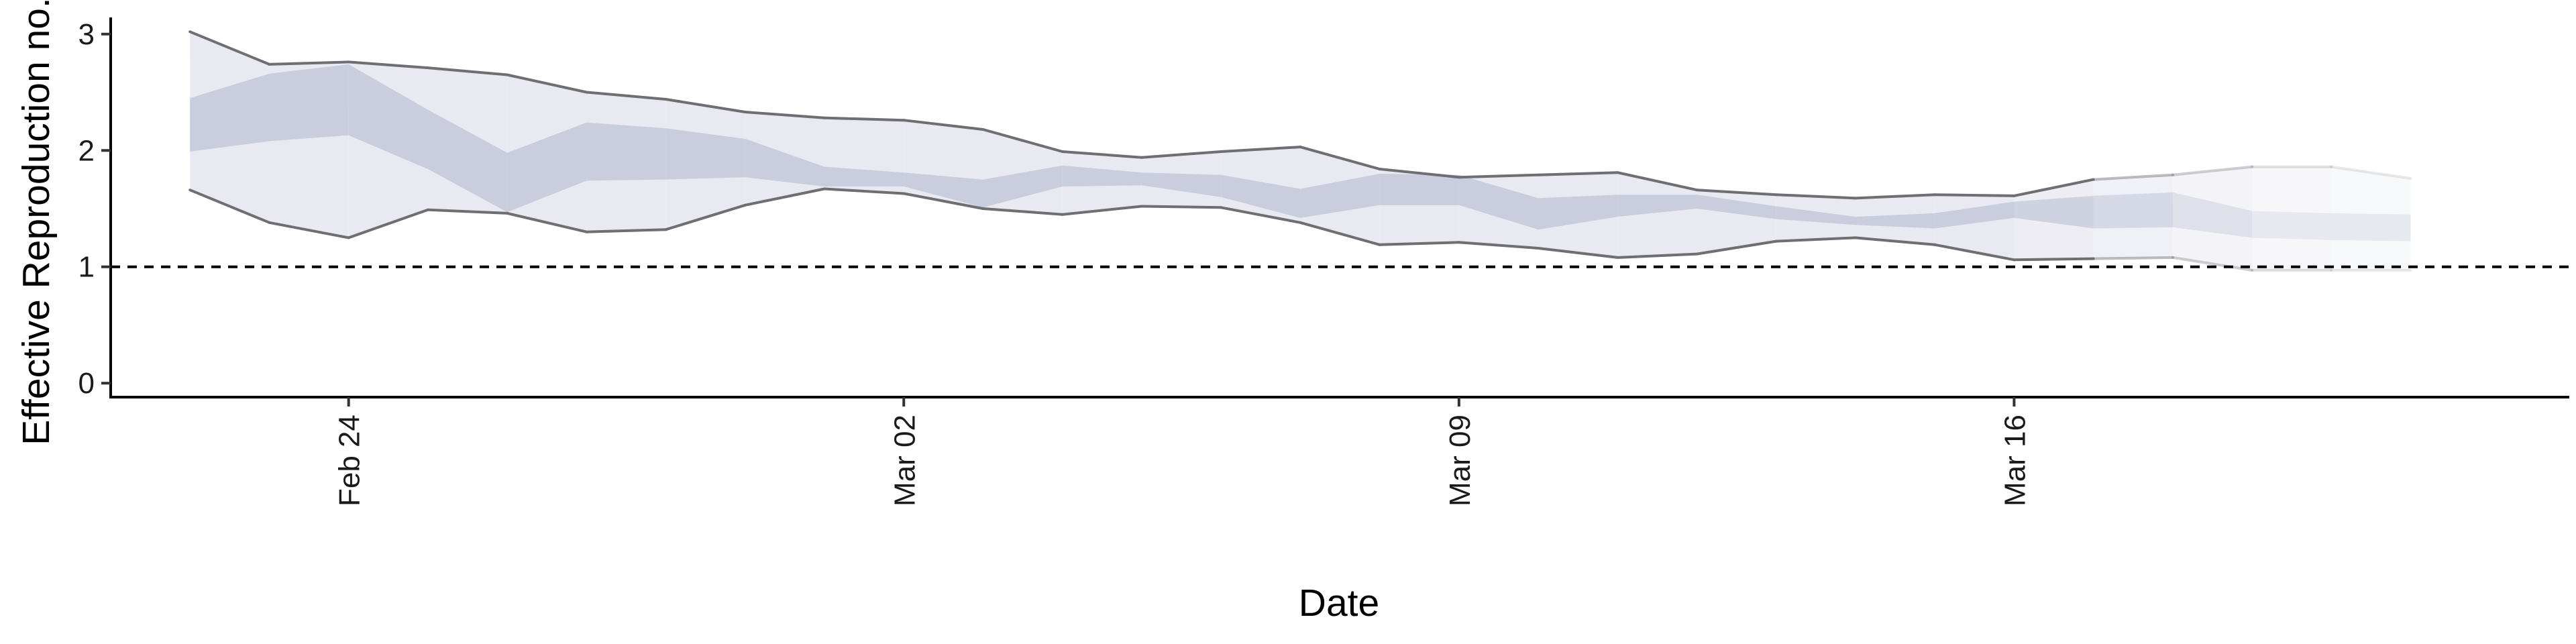 Image resolution: width=2576 pixels, height=644 pixels. What do you see at coordinates (1339, 603) in the screenshot?
I see `x-axis-title: Date` at bounding box center [1339, 603].